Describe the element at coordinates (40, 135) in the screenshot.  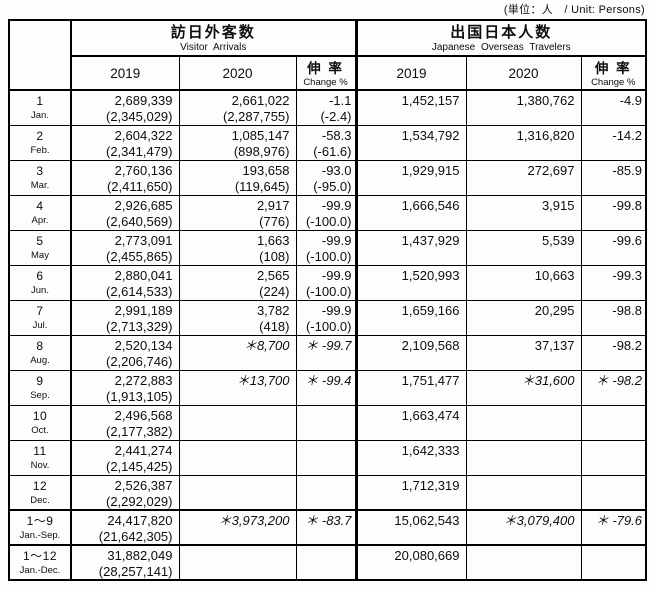
I see `month-number: 2` at that location.